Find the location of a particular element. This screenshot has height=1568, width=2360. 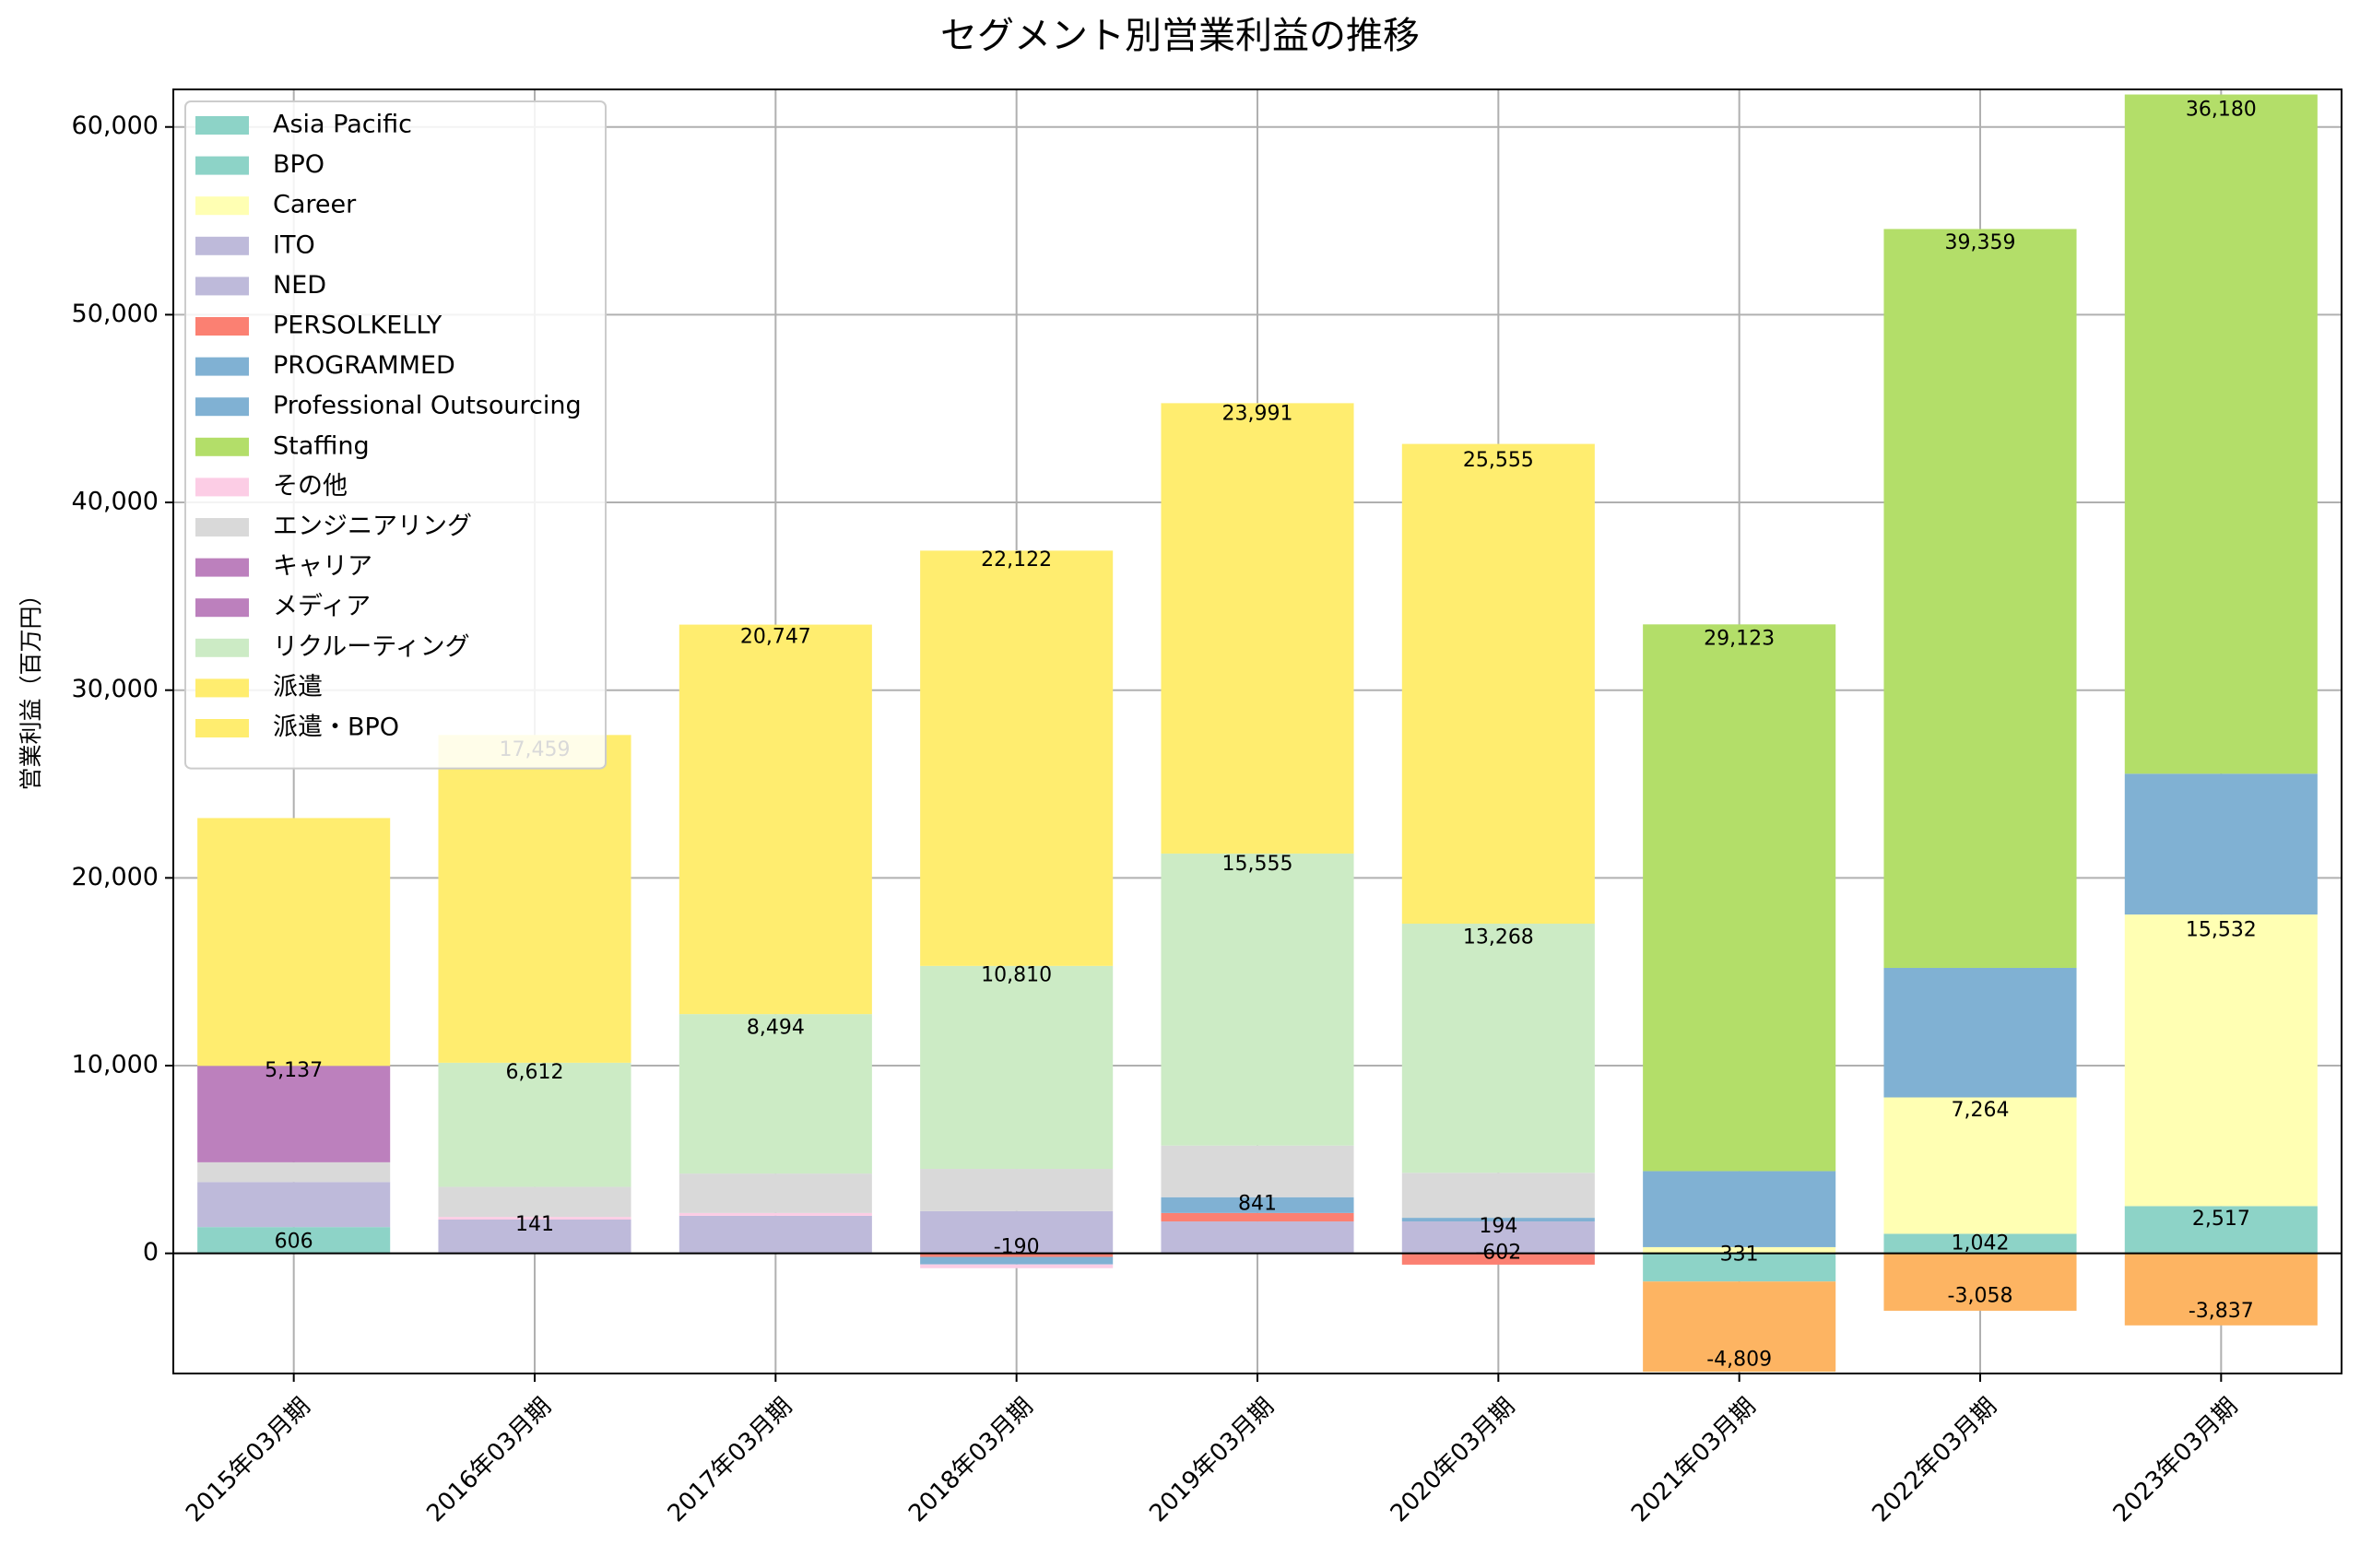

data-label-7: -190 is located at coordinates (1017, 1247).